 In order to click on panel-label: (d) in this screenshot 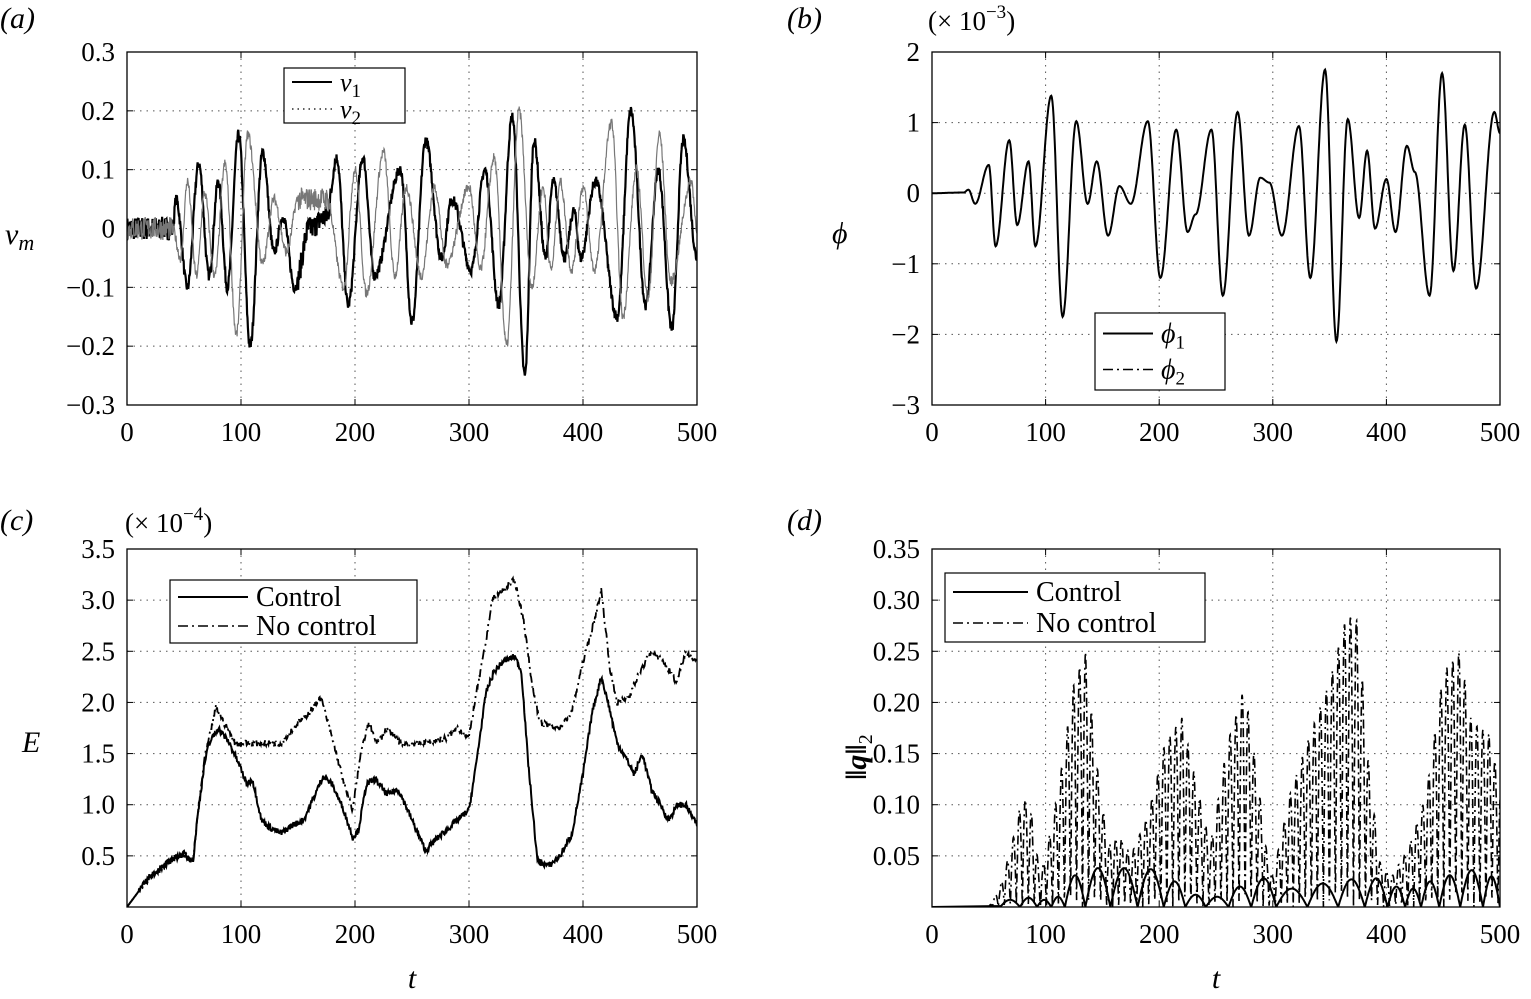, I will do `click(804, 520)`.